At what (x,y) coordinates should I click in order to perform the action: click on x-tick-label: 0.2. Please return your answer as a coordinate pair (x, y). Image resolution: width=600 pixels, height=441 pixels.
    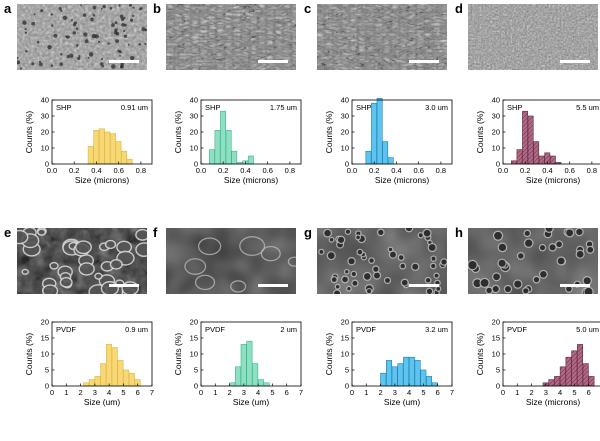
    Looking at the image, I should click on (74, 170).